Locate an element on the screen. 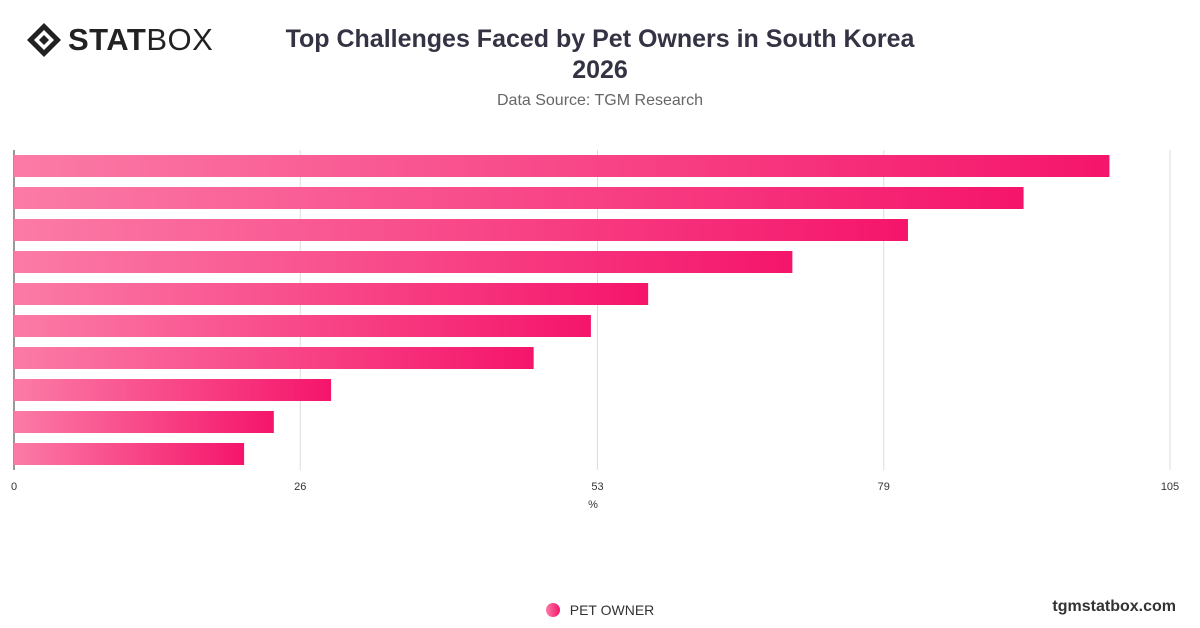 This screenshot has height=628, width=1200. logo-text-light: BOX is located at coordinates (180, 39).